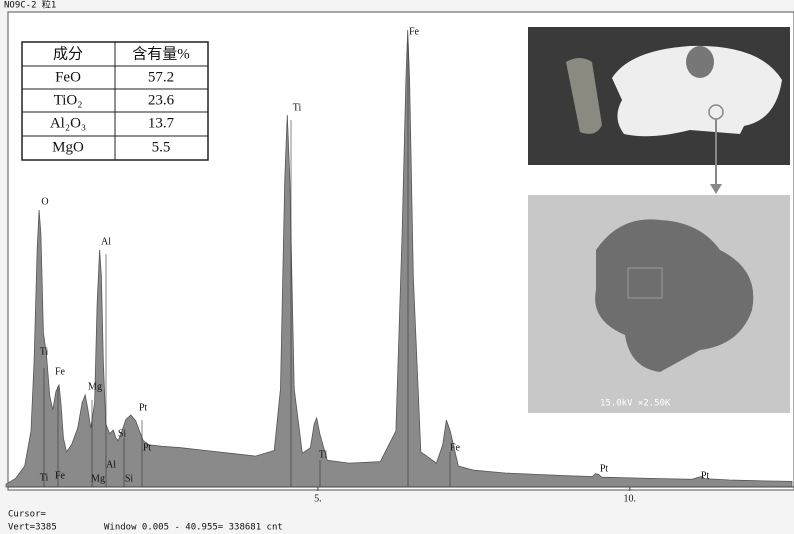  What do you see at coordinates (161, 53) in the screenshot?
I see `table-header: 含有量%` at bounding box center [161, 53].